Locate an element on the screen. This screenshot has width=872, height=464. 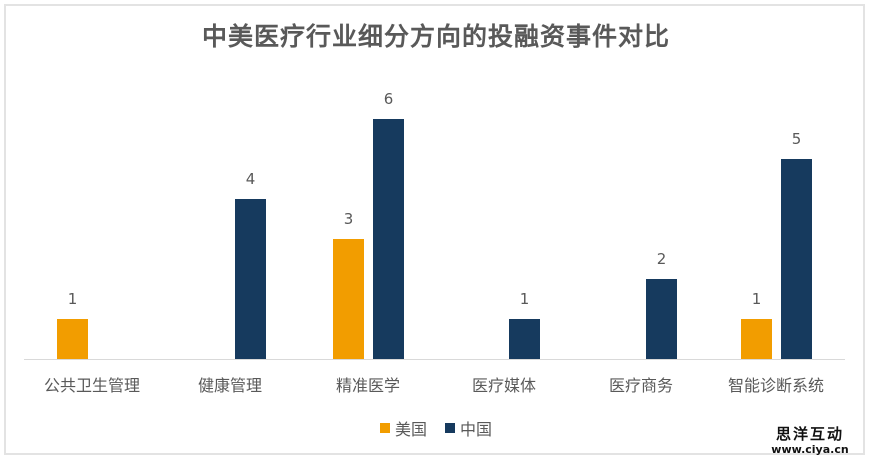
watermark-name: 思洋互动 is located at coordinates (809, 434).